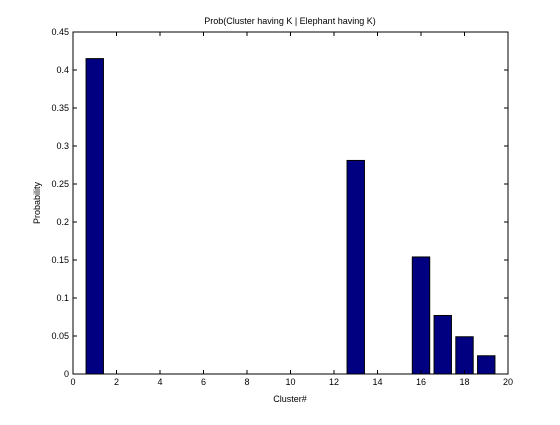 The width and height of the screenshot is (560, 425). Describe the element at coordinates (290, 399) in the screenshot. I see `x-axis-label: Cluster#` at that location.